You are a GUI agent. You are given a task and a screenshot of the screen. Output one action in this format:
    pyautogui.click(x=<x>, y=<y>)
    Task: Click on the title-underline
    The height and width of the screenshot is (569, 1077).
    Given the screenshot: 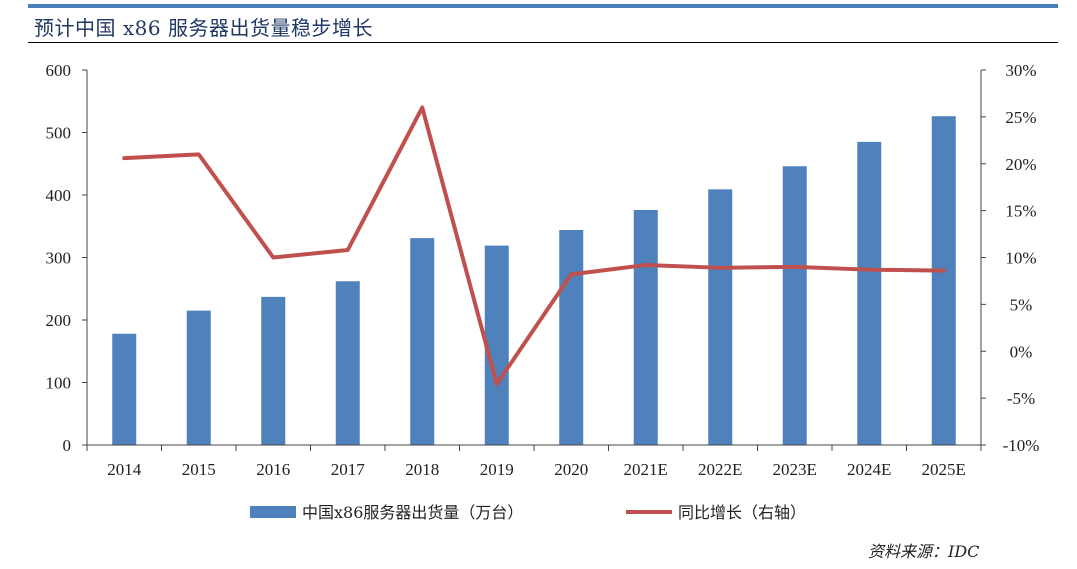 What is the action you would take?
    pyautogui.click(x=543, y=42)
    